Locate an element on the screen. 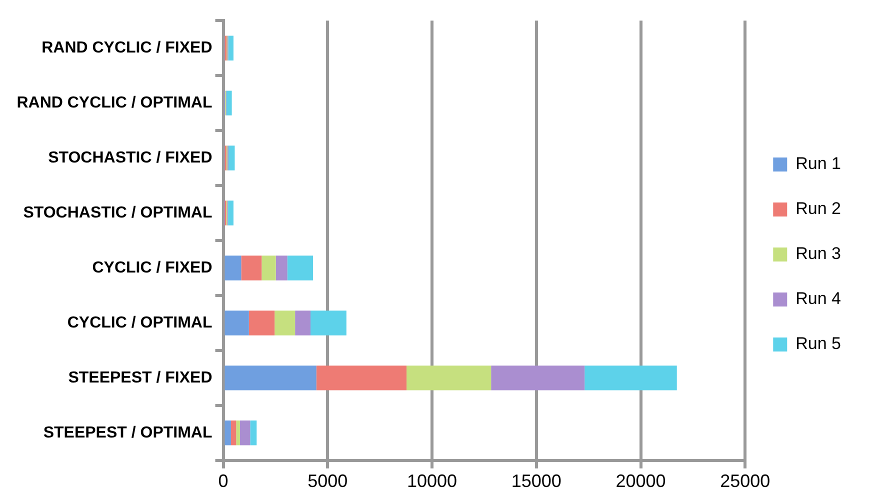  x-tick-label: 15000 is located at coordinates (536, 481).